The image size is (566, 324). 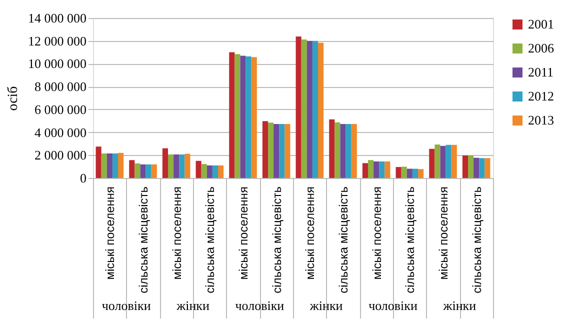 I want to click on legend-label: 2011, so click(x=541, y=72).